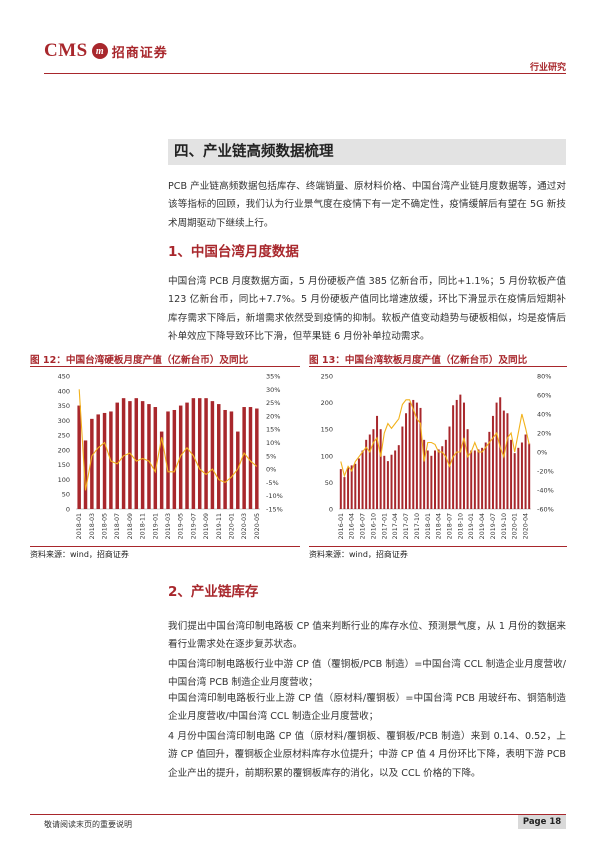 The height and width of the screenshot is (843, 596). What do you see at coordinates (66, 495) in the screenshot?
I see `y-left-tick-label: 50` at bounding box center [66, 495].